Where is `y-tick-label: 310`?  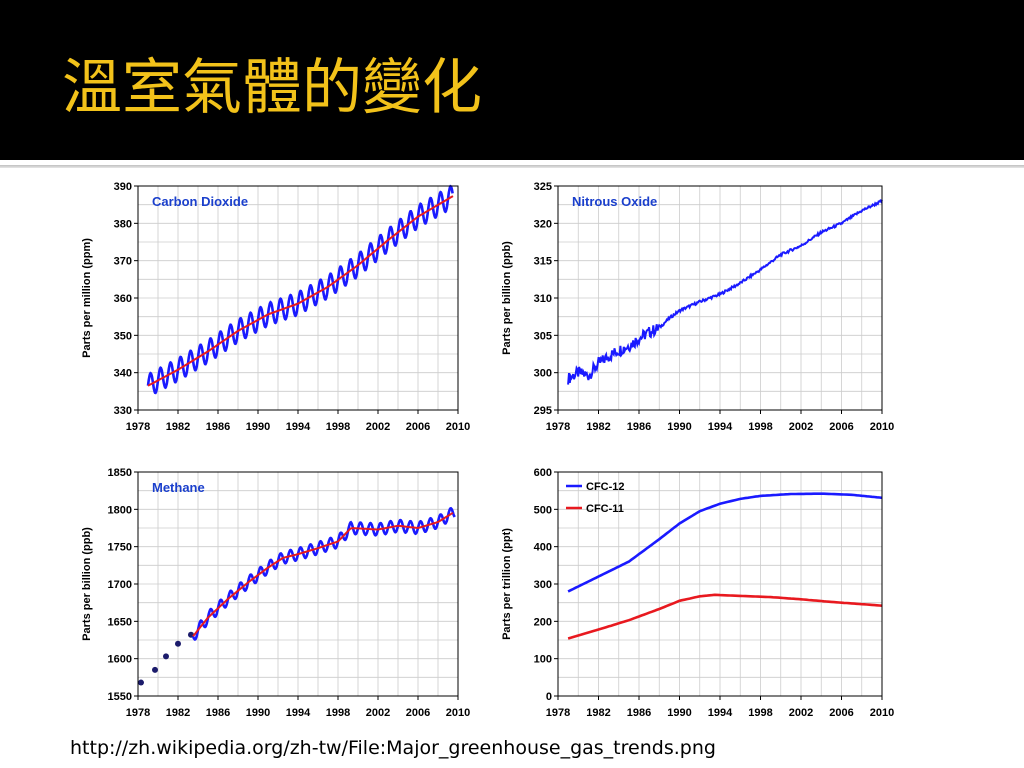
y-tick-label: 310 is located at coordinates (543, 299).